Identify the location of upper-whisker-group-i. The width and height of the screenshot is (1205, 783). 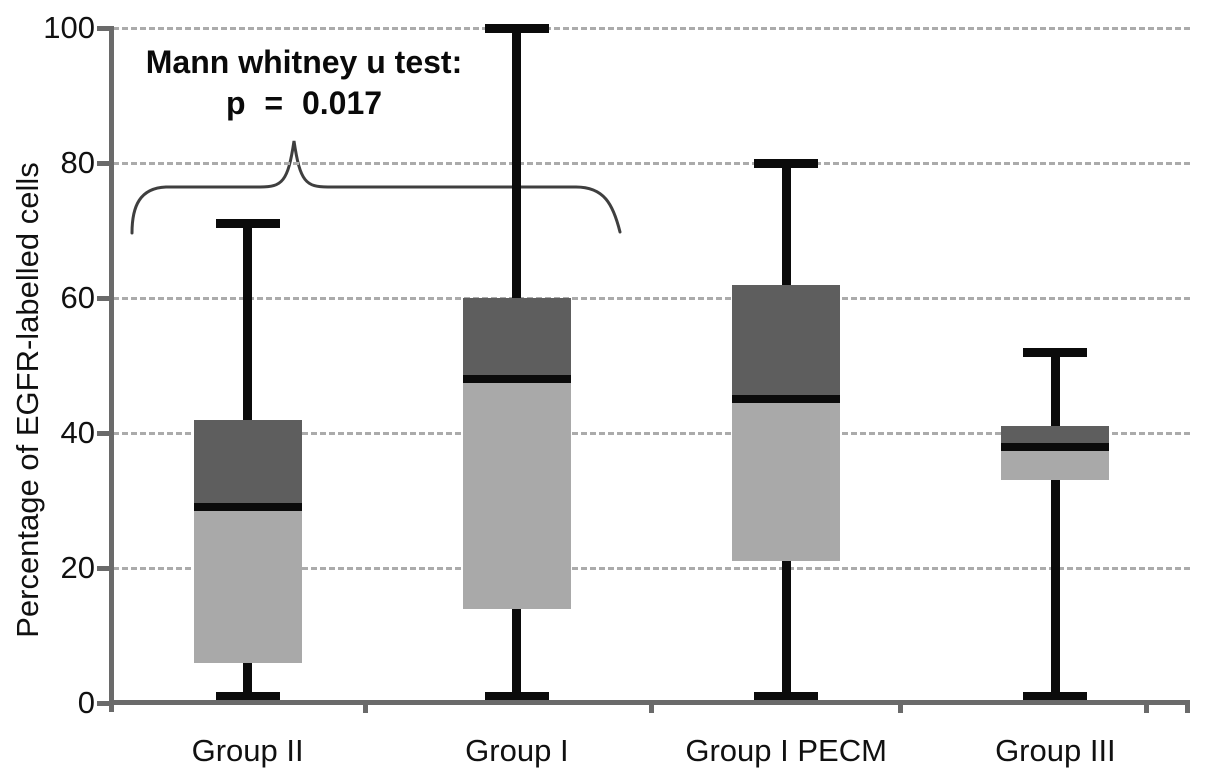
(517, 163).